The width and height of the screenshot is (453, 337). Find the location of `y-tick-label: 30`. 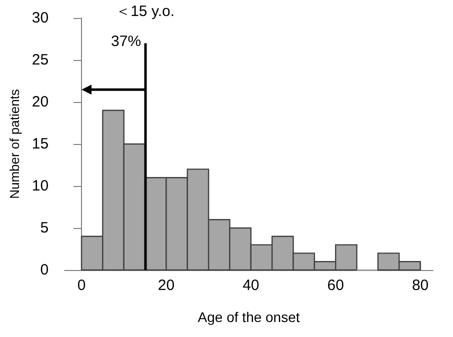

y-tick-label: 30 is located at coordinates (40, 18).